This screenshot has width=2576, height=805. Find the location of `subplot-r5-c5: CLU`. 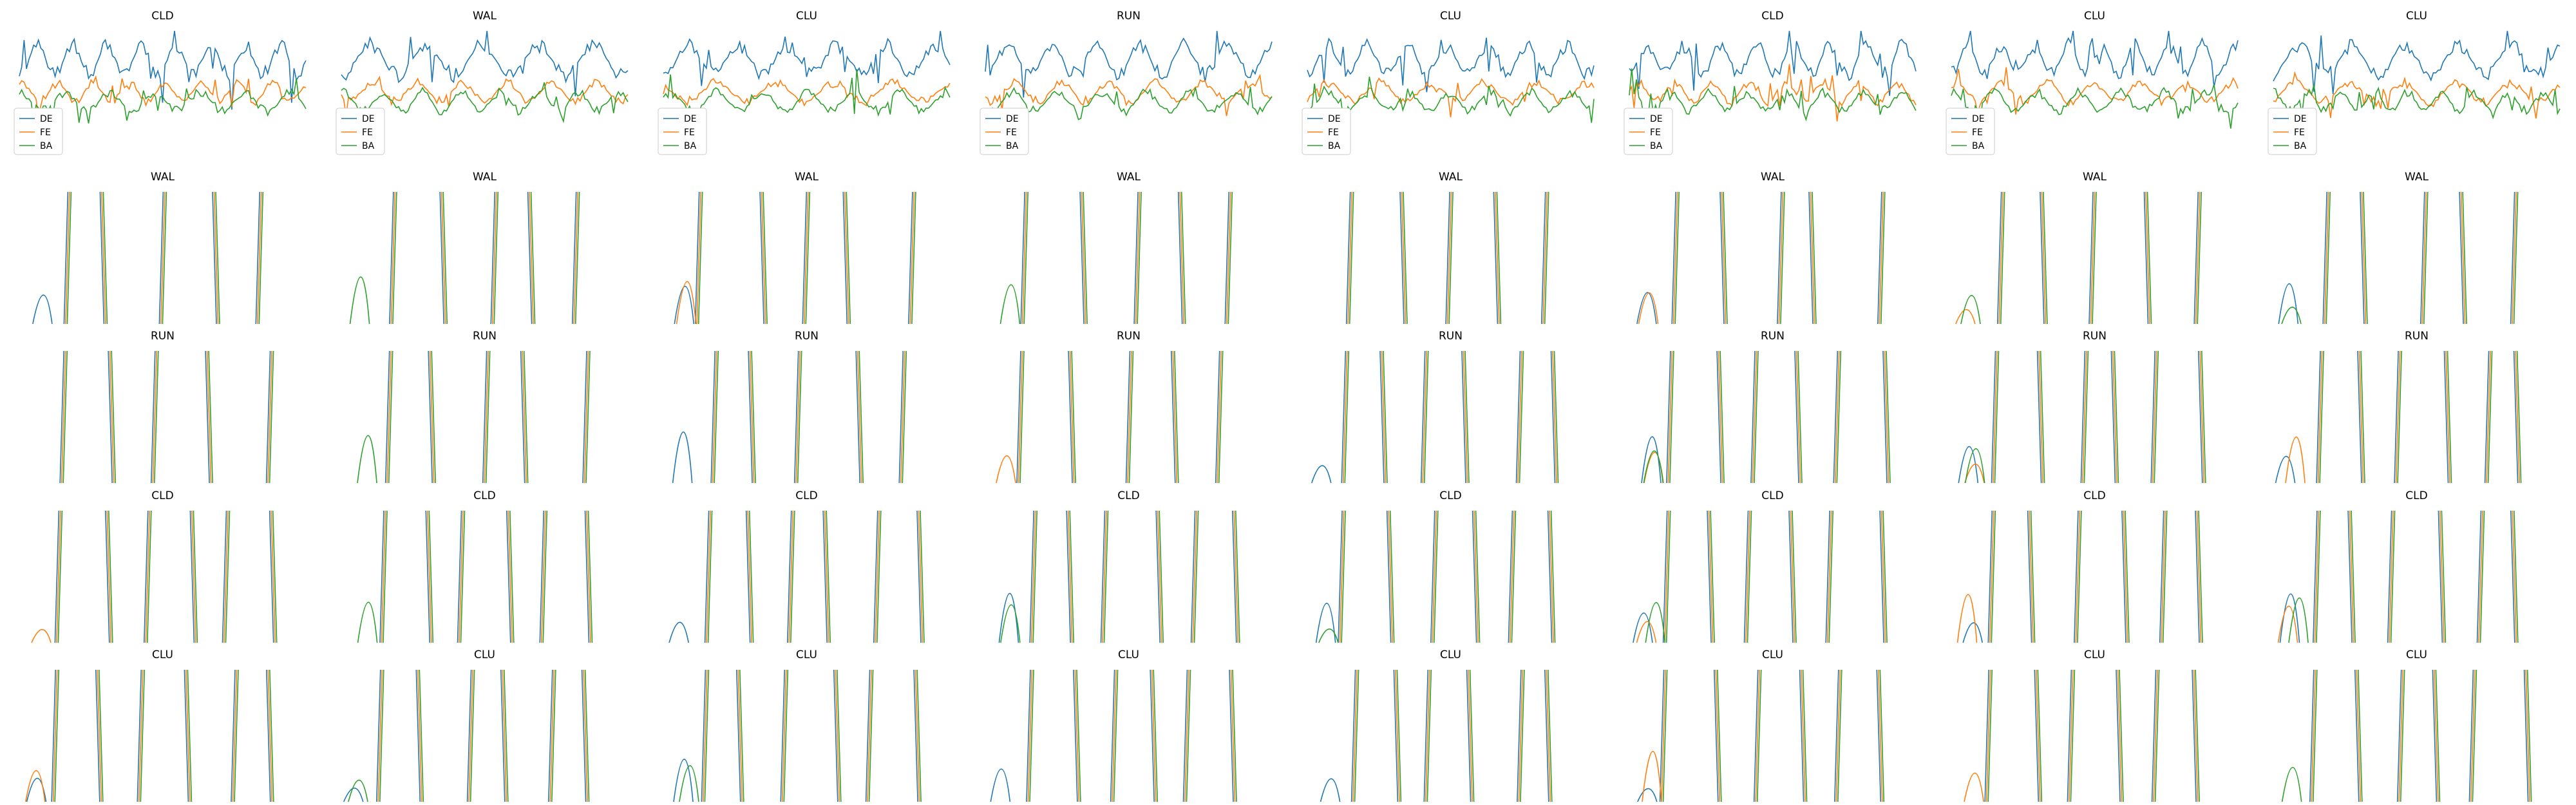

subplot-r5-c5: CLU is located at coordinates (1436, 725).